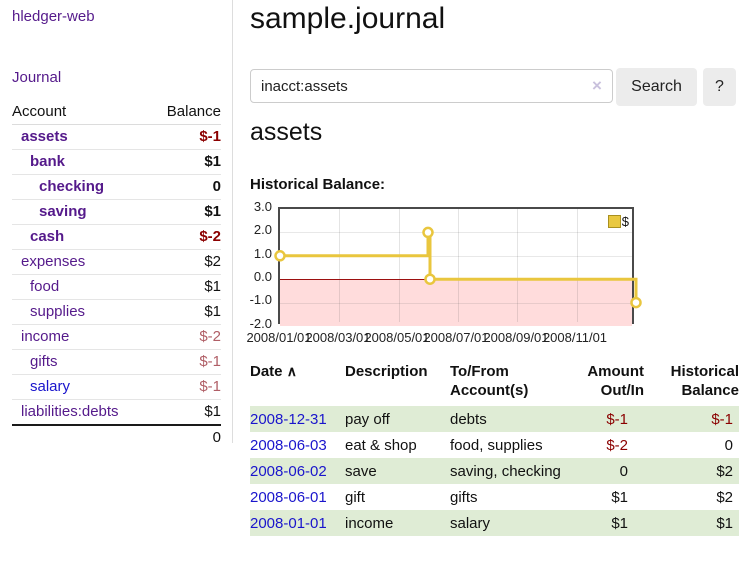  I want to click on sidebar-account-expenses: expenses, so click(53, 261).